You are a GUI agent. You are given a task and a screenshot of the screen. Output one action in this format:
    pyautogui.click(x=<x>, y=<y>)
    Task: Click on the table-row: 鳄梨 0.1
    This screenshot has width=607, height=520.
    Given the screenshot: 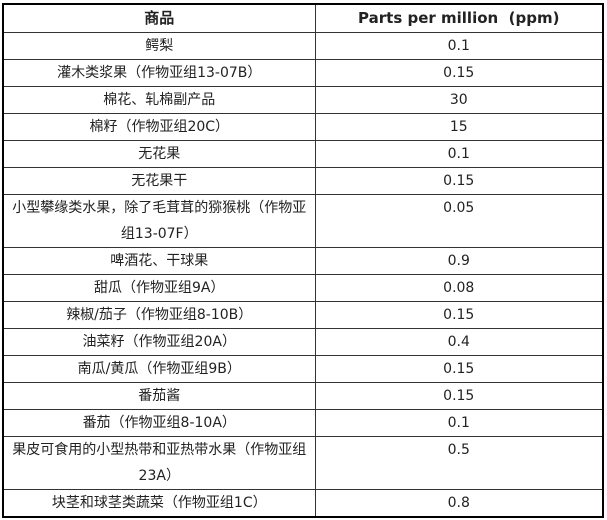 What is the action you would take?
    pyautogui.click(x=303, y=46)
    